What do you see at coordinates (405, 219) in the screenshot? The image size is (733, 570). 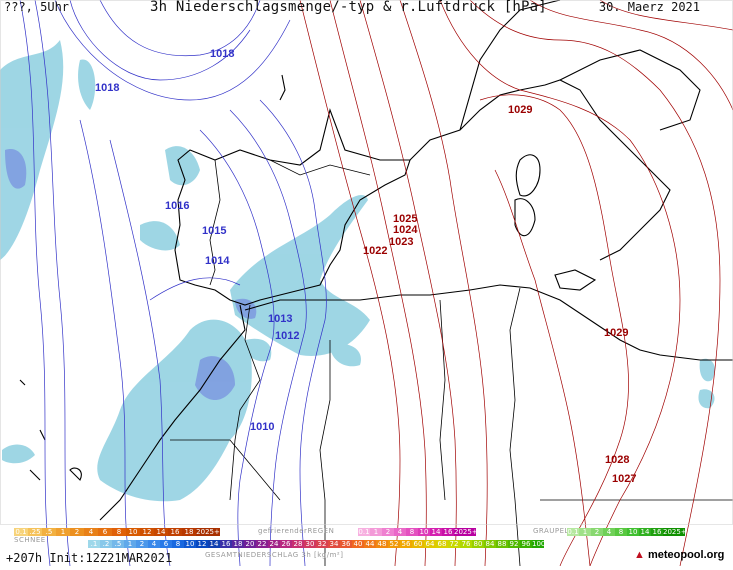 I see `isobar-label: 1025` at bounding box center [405, 219].